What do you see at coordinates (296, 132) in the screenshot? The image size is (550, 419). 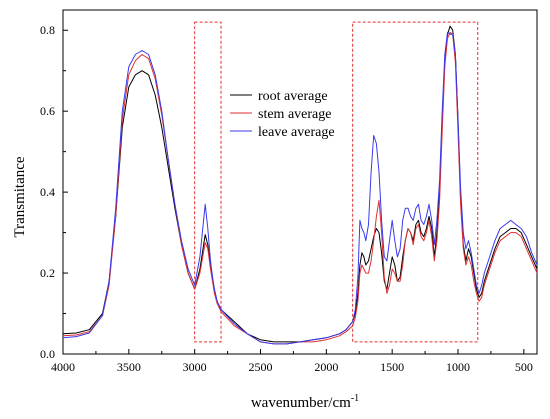 I see `legend-label-3: leave average` at bounding box center [296, 132].